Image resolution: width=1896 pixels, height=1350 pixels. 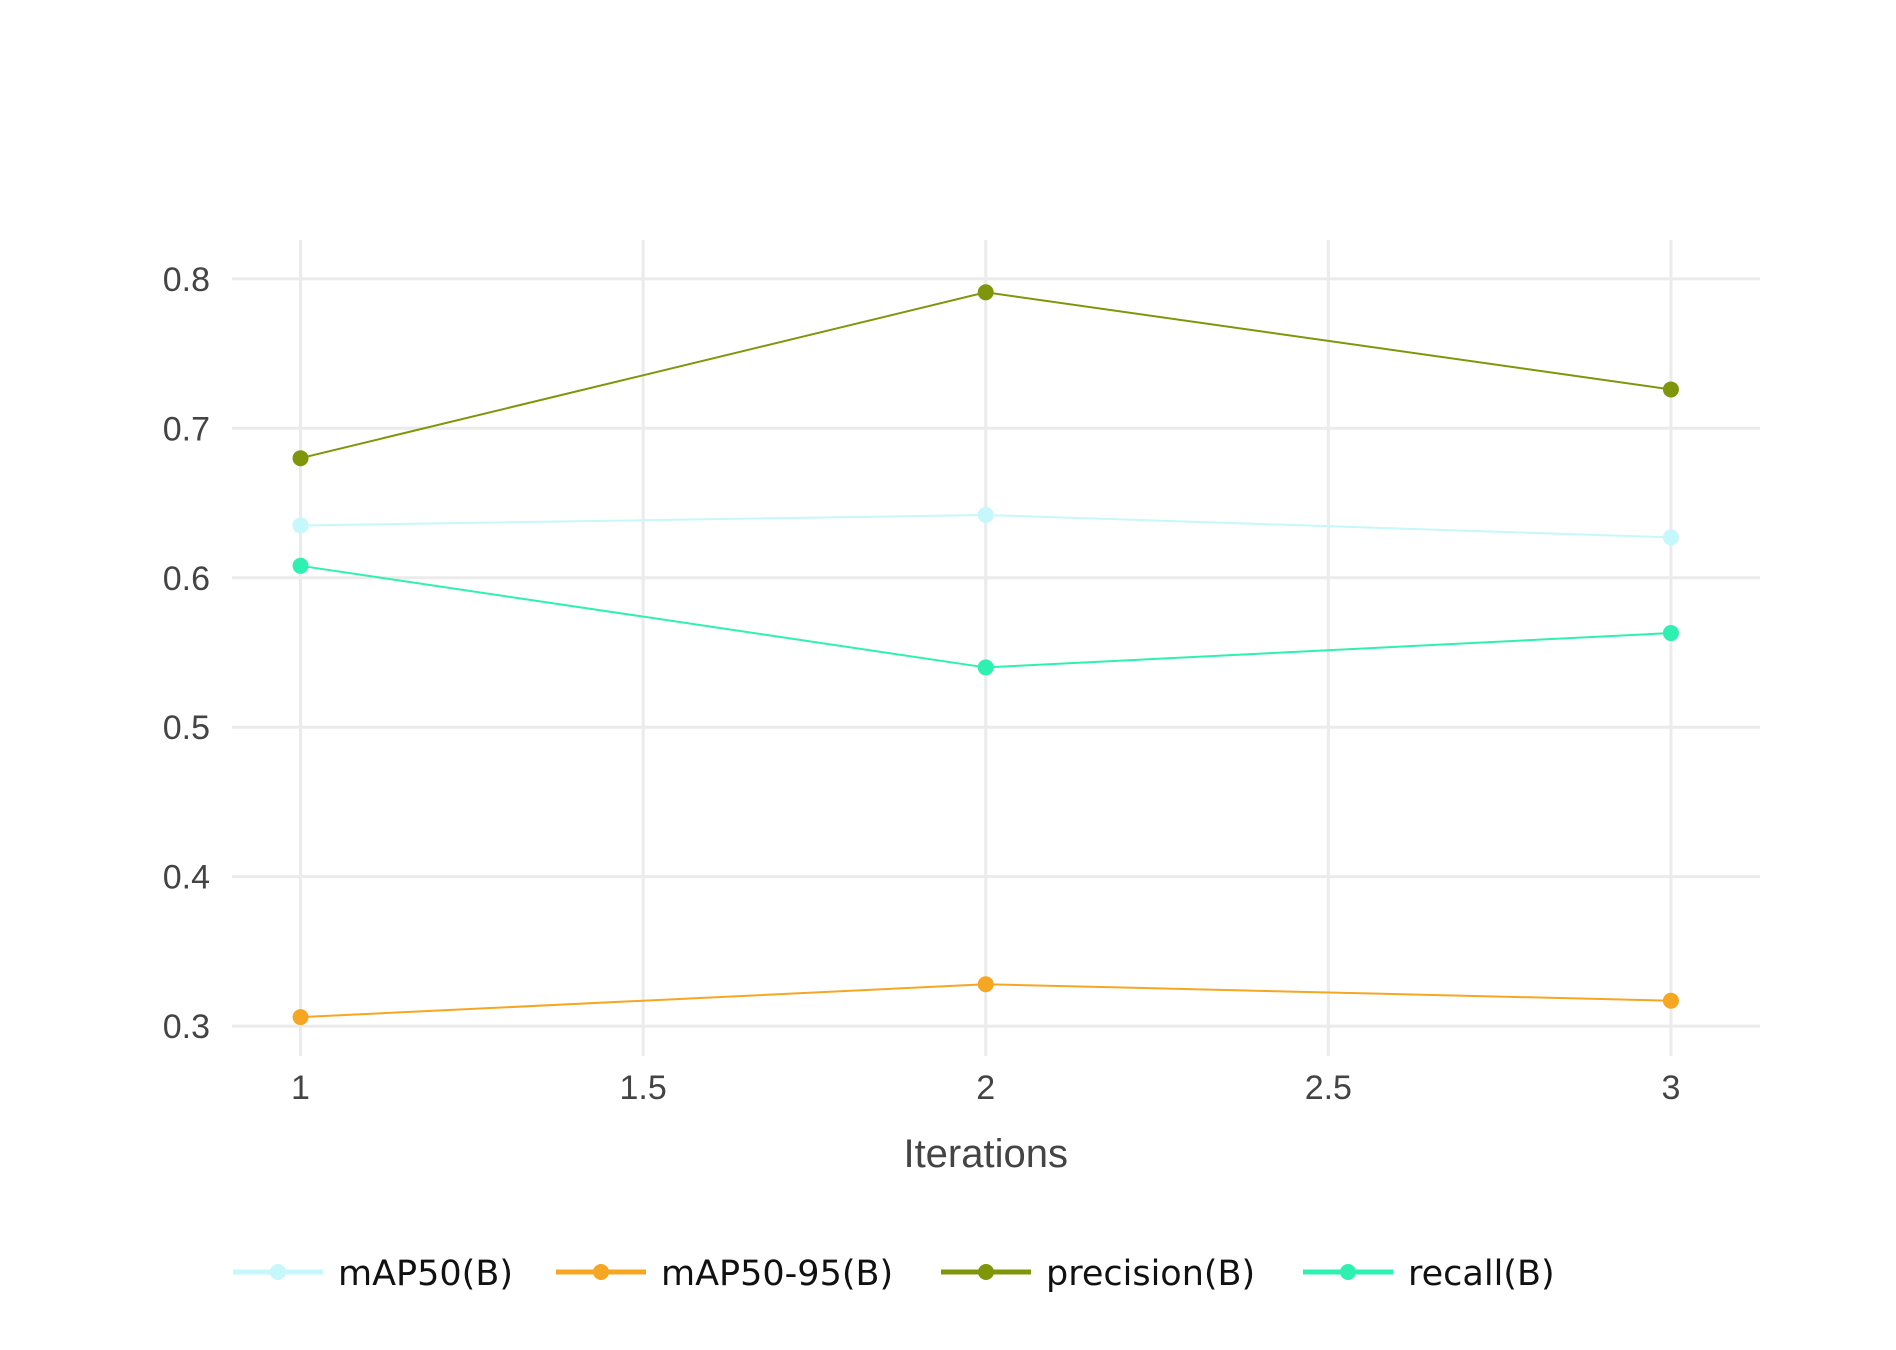 I want to click on legend-label: mAP50(B), so click(x=425, y=1274).